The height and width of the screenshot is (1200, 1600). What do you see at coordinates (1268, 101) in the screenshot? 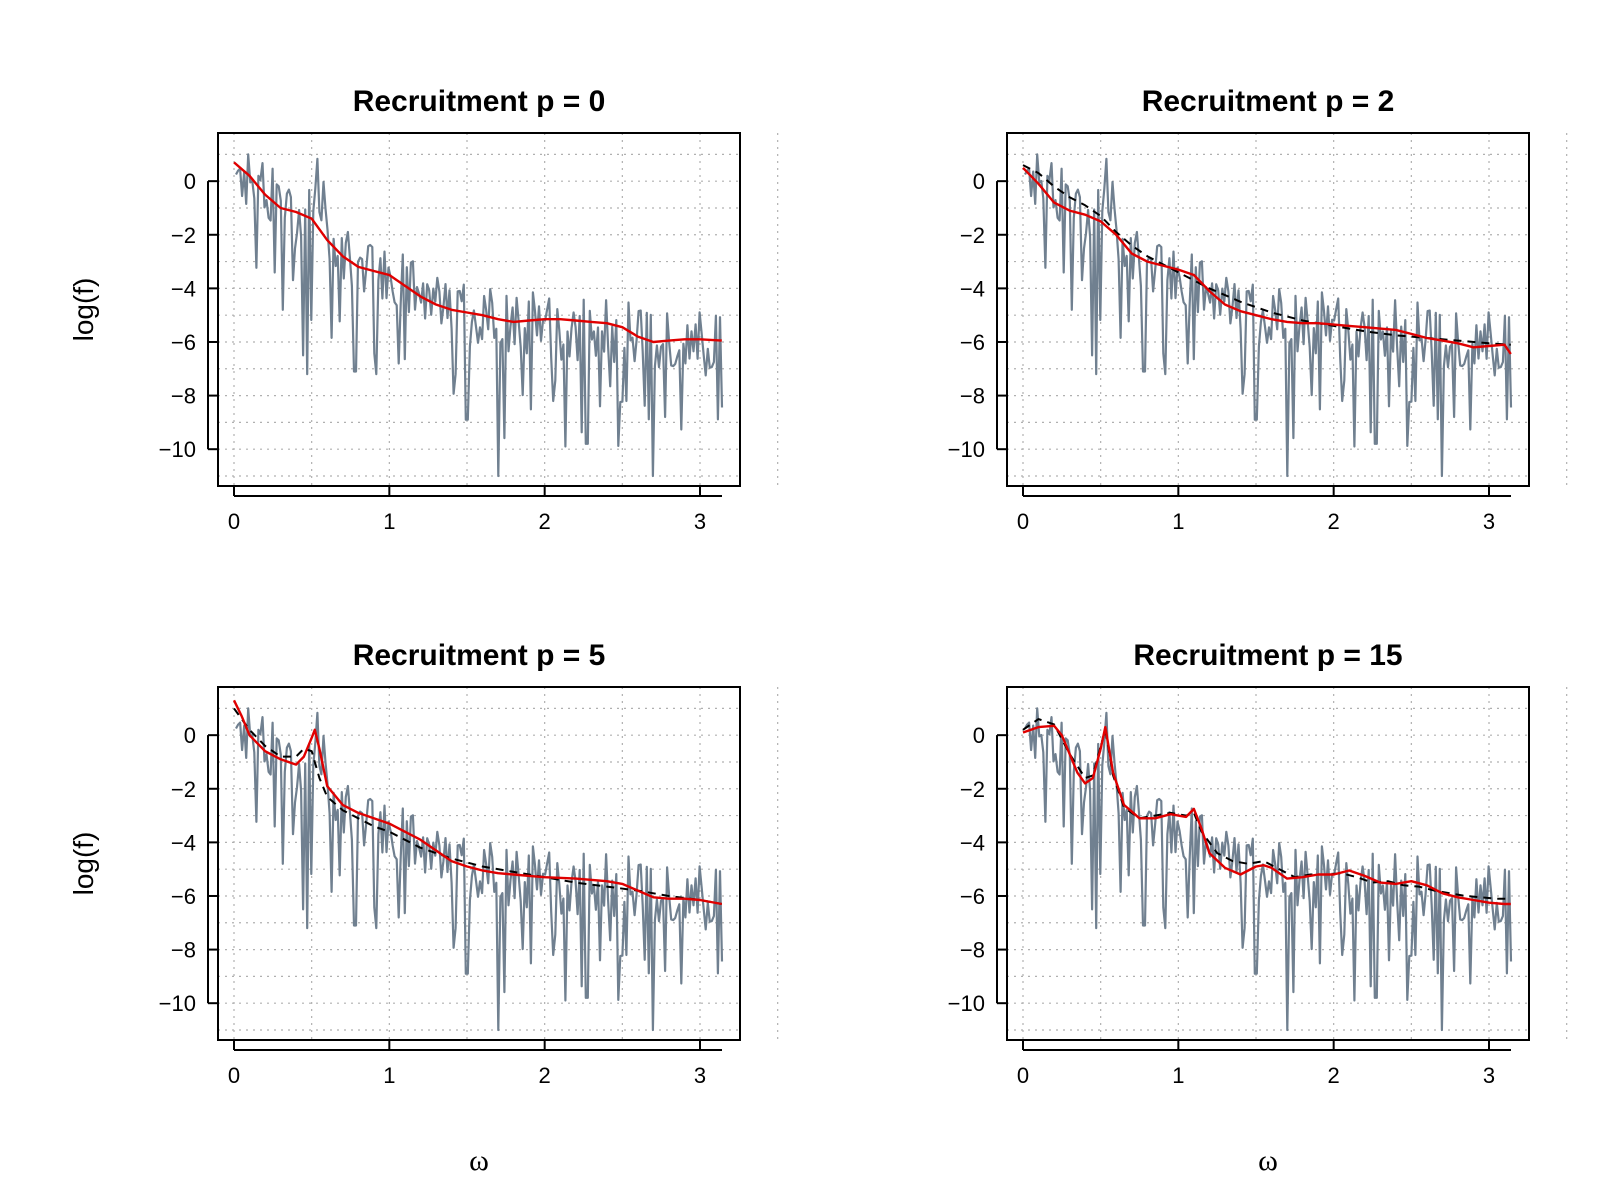
I see `chart-title: Recruitment p = 2` at bounding box center [1268, 101].